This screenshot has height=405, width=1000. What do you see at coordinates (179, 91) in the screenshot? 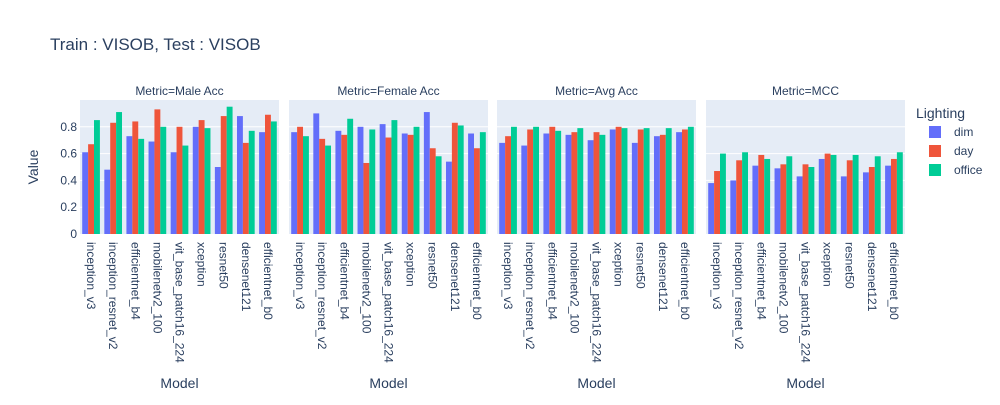
I see `facet-title: Metric=Male Acc` at bounding box center [179, 91].